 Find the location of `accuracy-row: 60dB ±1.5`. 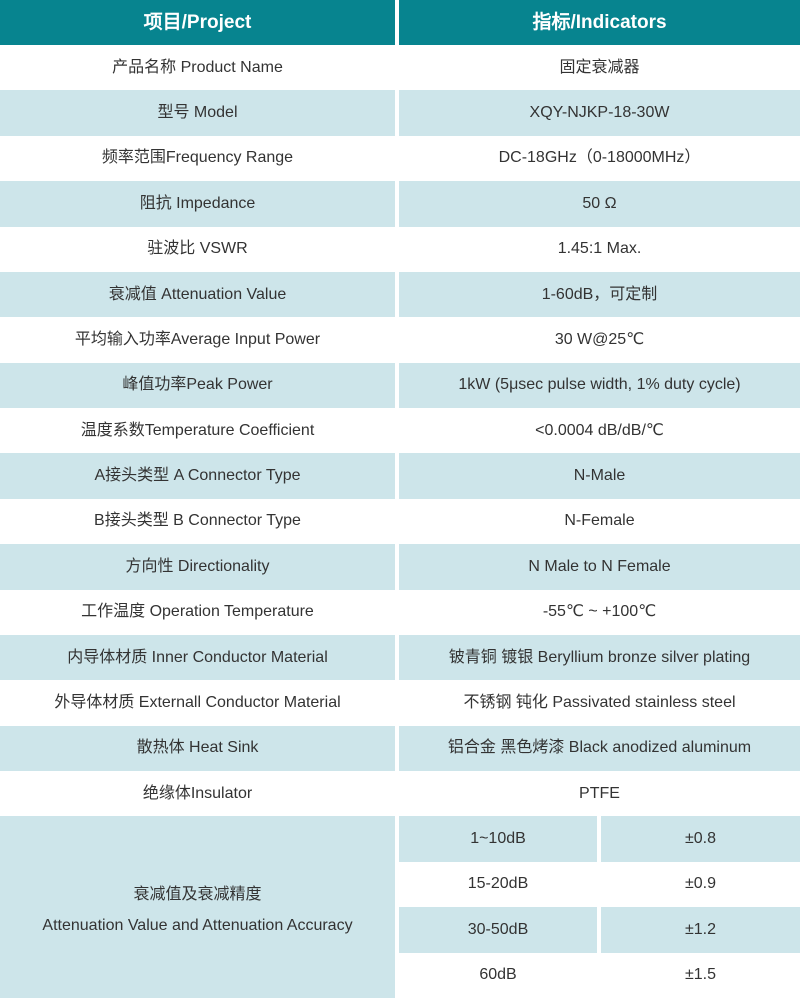

accuracy-row: 60dB ±1.5 is located at coordinates (599, 975).